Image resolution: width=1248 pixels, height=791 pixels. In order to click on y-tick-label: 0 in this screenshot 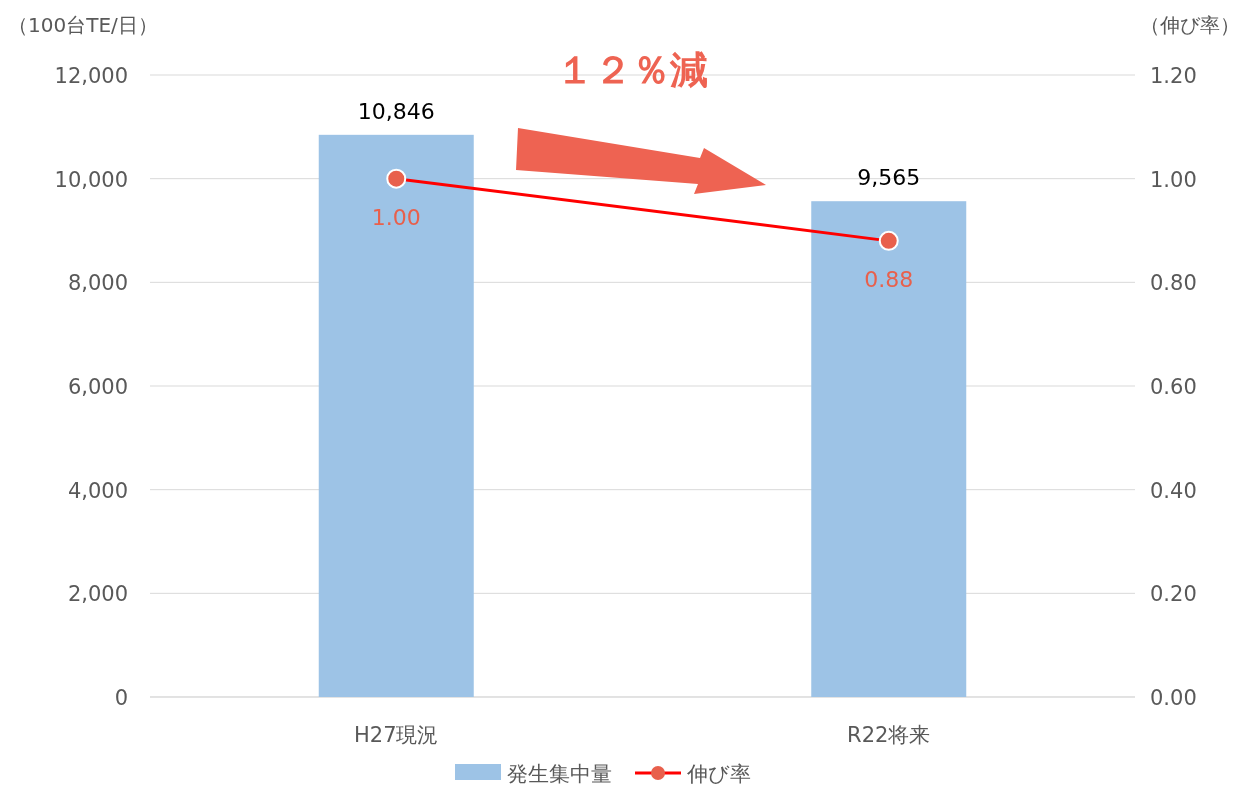, I will do `click(121, 698)`.